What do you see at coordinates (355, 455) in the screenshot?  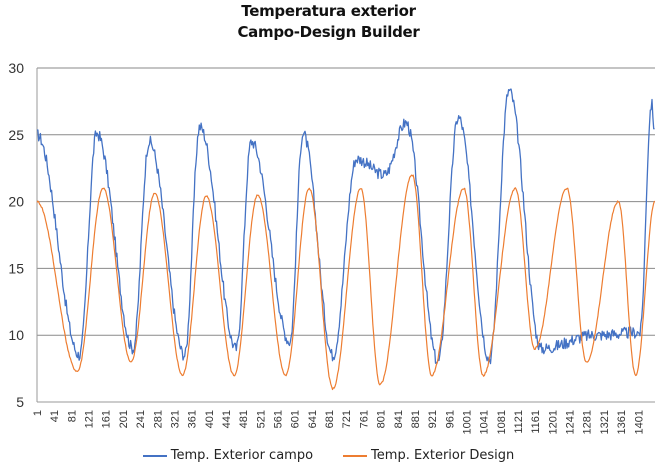 I see `legend-swatch-design` at bounding box center [355, 455].